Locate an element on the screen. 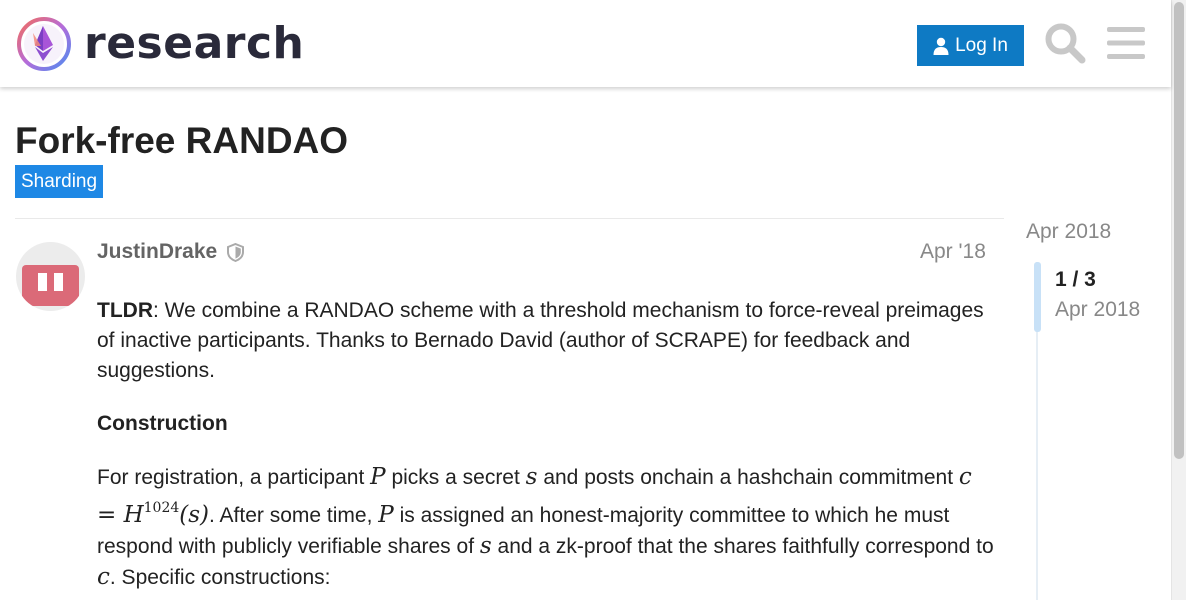  site-header: research Log In is located at coordinates (585, 43).